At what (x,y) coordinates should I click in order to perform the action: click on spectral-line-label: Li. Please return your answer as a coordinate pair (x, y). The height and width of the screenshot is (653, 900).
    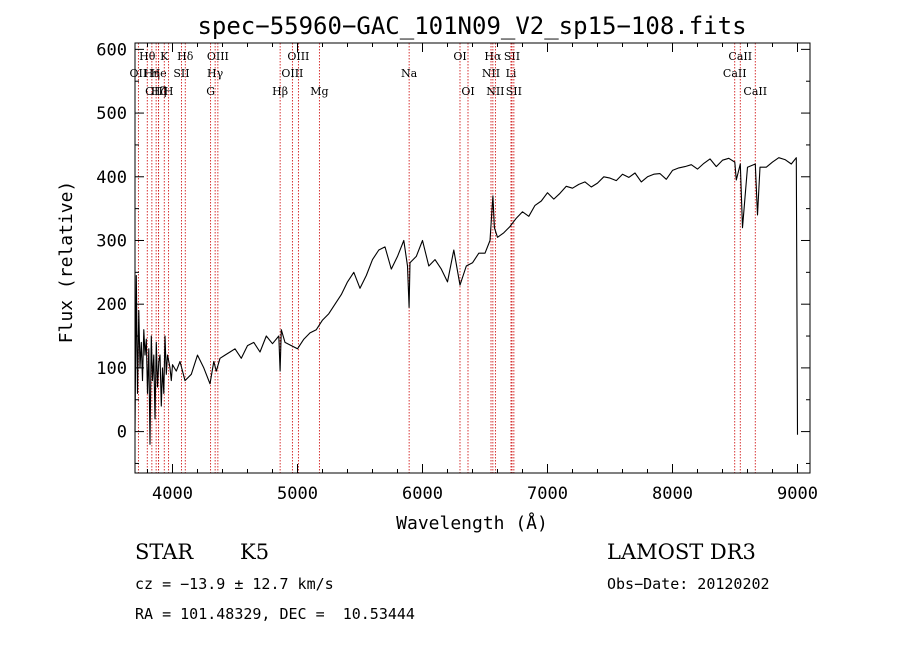
    Looking at the image, I should click on (511, 73).